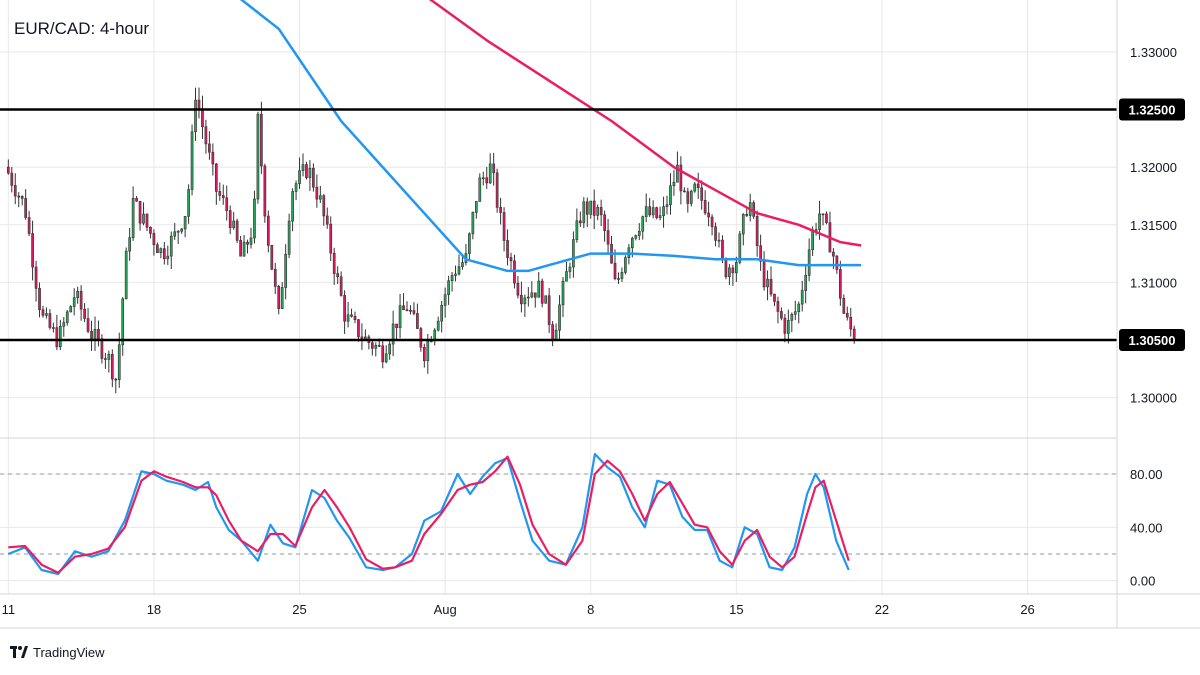 This screenshot has height=675, width=1200. I want to click on moving-average-line-red, so click(645, 123).